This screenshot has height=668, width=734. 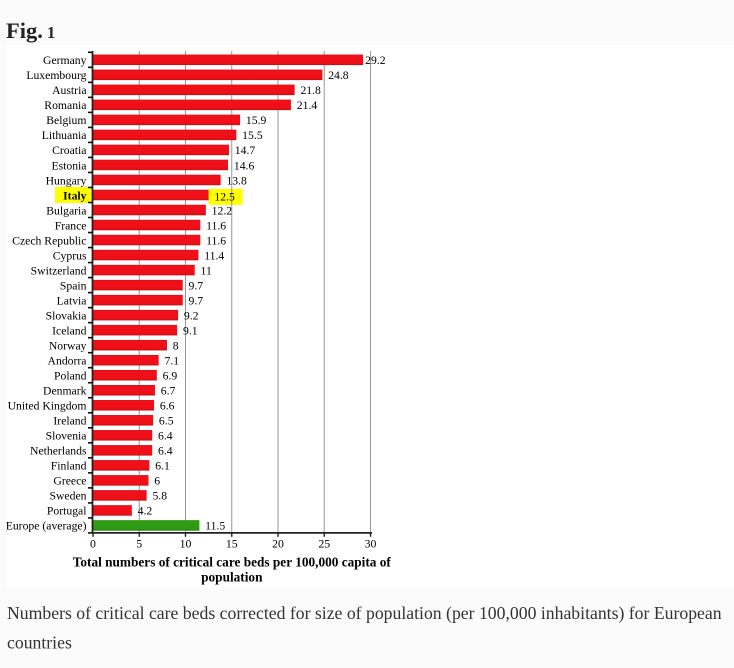 What do you see at coordinates (69, 150) in the screenshot?
I see `svg-text: Croatia` at bounding box center [69, 150].